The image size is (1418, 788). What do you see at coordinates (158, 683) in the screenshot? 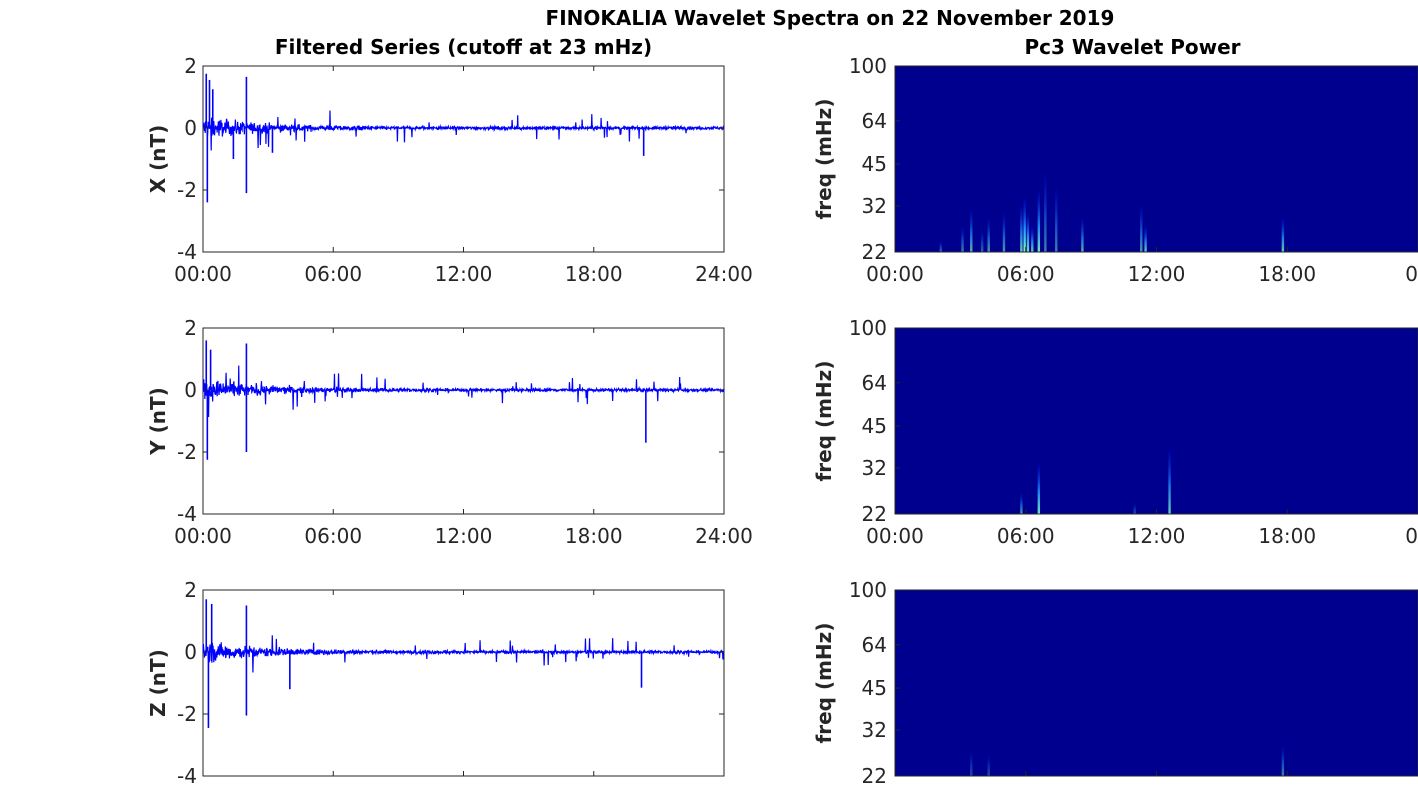
I see `y-axis-label: Z (nT)` at bounding box center [158, 683].